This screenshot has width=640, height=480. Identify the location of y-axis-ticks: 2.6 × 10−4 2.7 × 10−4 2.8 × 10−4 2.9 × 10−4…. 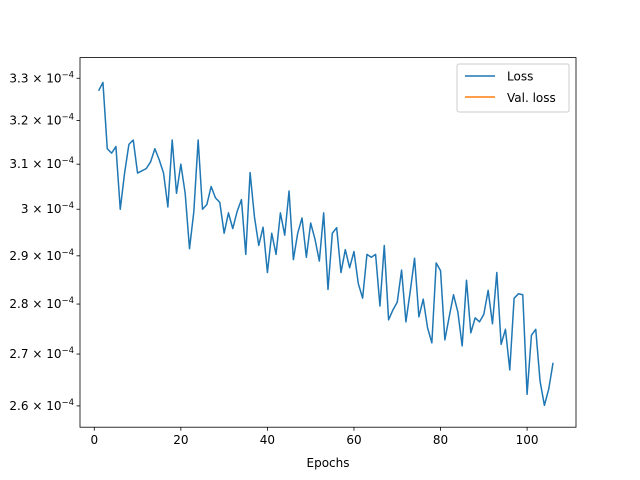
(44, 241).